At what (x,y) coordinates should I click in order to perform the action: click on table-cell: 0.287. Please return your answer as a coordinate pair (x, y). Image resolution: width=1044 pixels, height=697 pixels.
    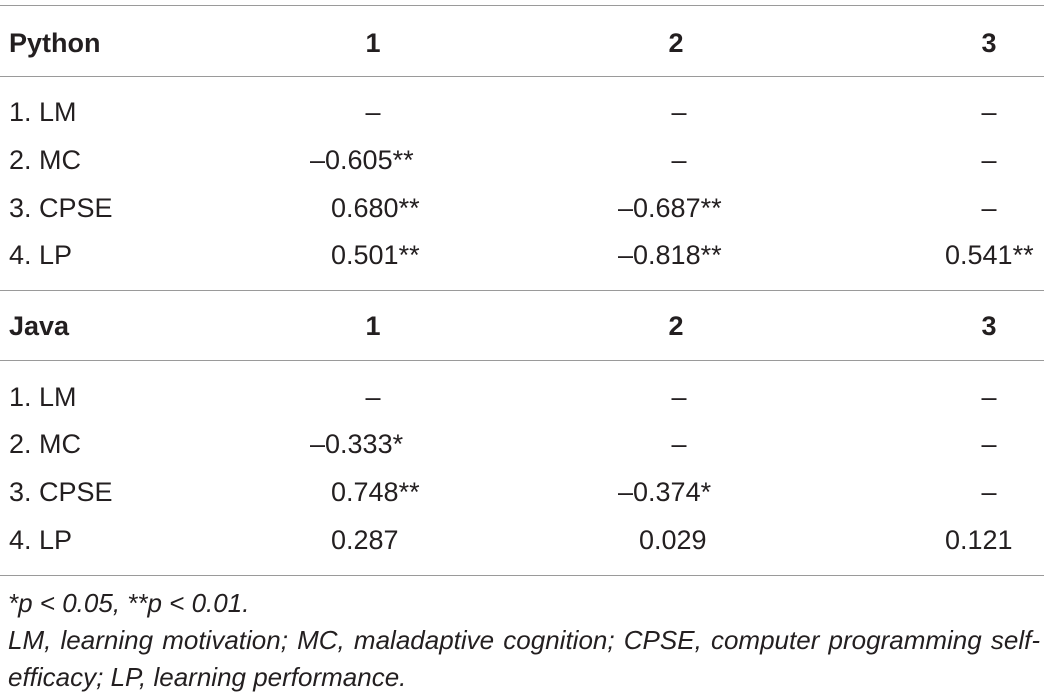
    Looking at the image, I should click on (365, 540).